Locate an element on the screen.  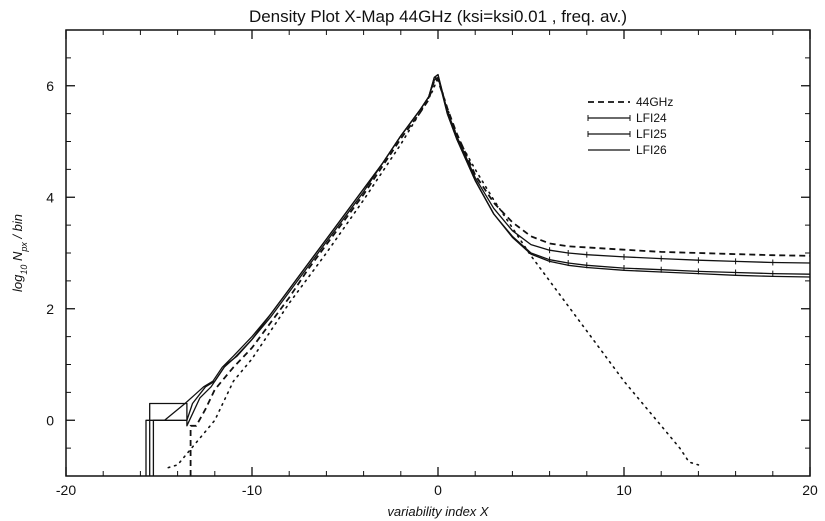
svg-text: log10 Npx / bin is located at coordinates (19, 253).